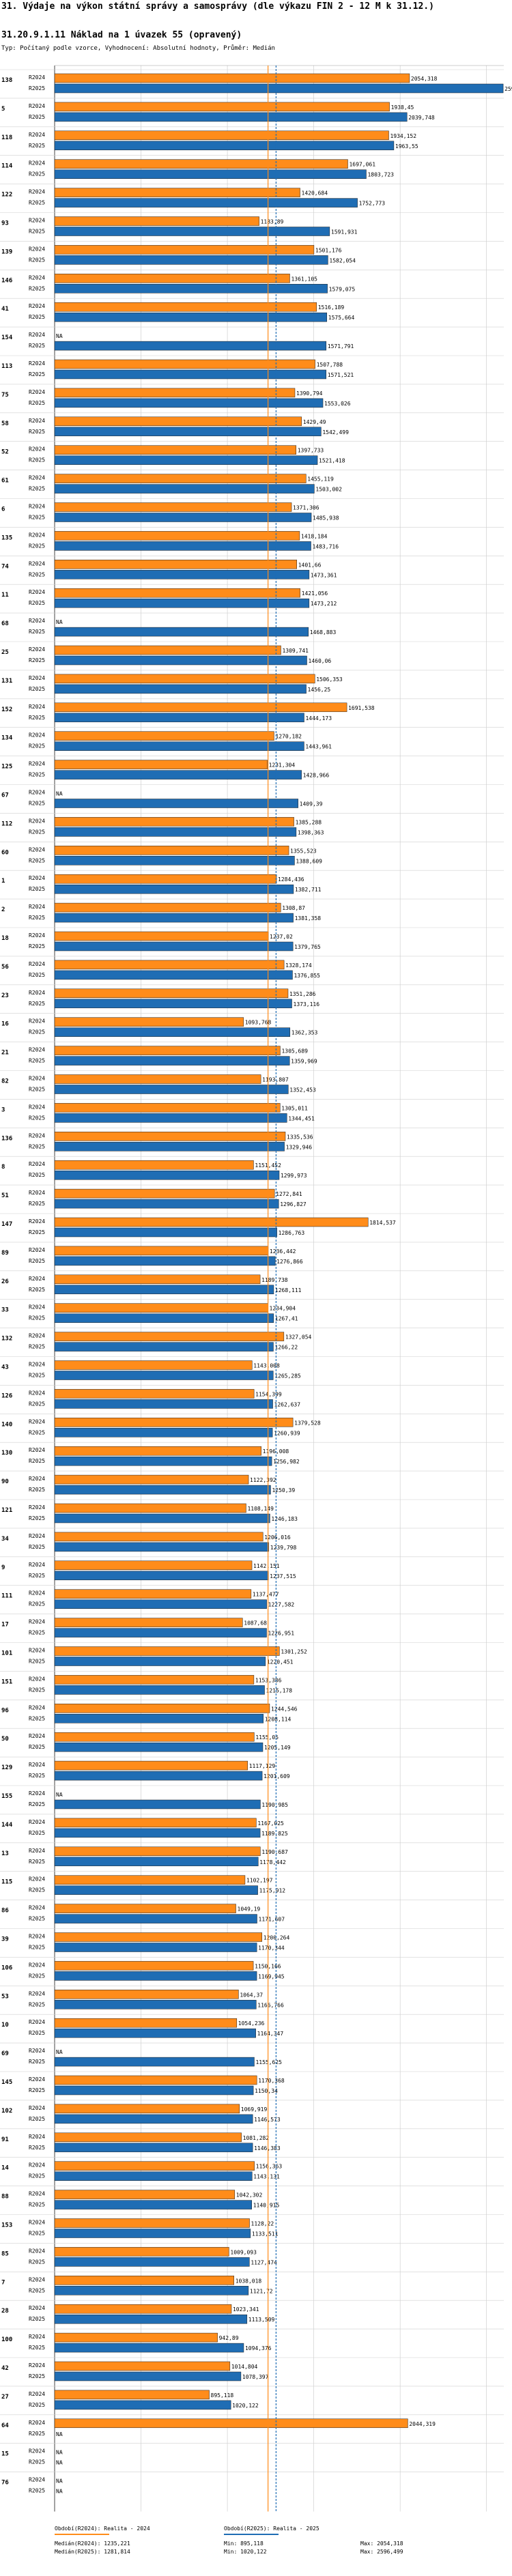 The width and height of the screenshot is (512, 2576). What do you see at coordinates (286, 1462) in the screenshot?
I see `value-label-r2025: 1256,982` at bounding box center [286, 1462].